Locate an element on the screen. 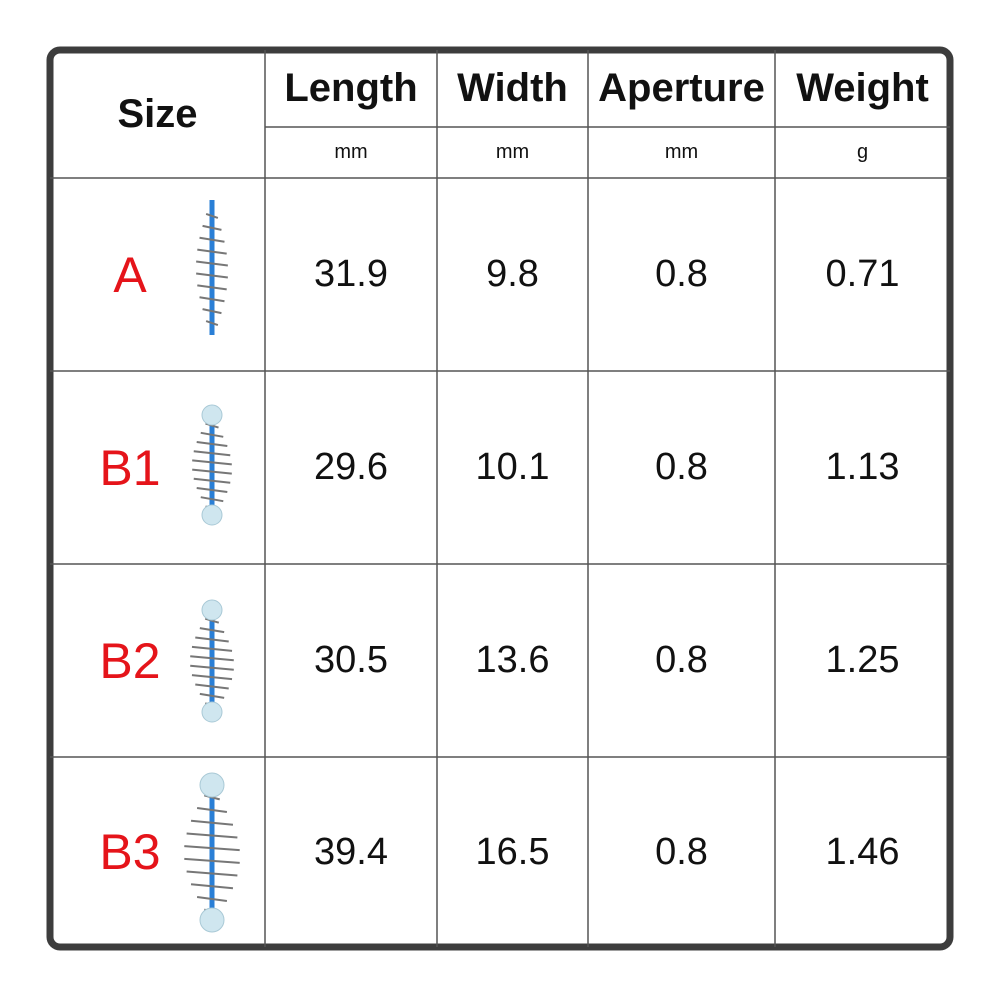  size-label: B1 is located at coordinates (130, 467).